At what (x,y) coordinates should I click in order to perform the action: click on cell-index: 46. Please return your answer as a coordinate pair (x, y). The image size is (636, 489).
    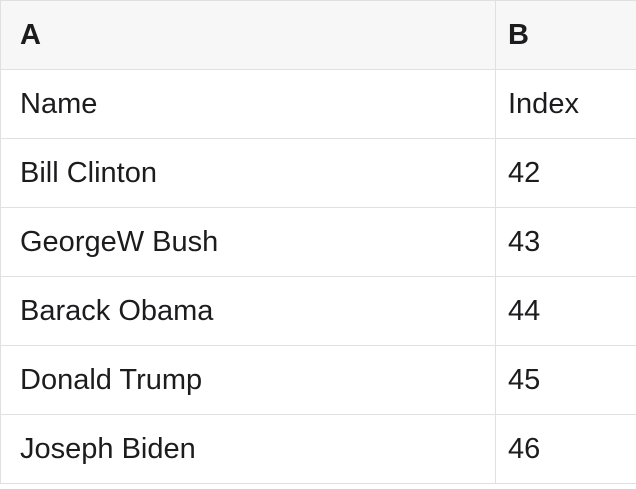
    Looking at the image, I should click on (566, 449).